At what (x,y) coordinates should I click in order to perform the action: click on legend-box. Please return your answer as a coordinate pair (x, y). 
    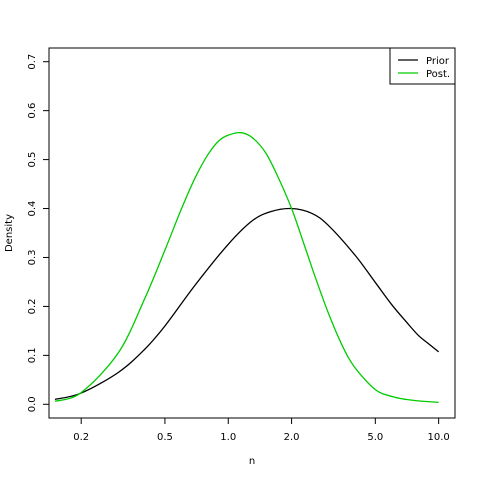
    Looking at the image, I should click on (422, 66).